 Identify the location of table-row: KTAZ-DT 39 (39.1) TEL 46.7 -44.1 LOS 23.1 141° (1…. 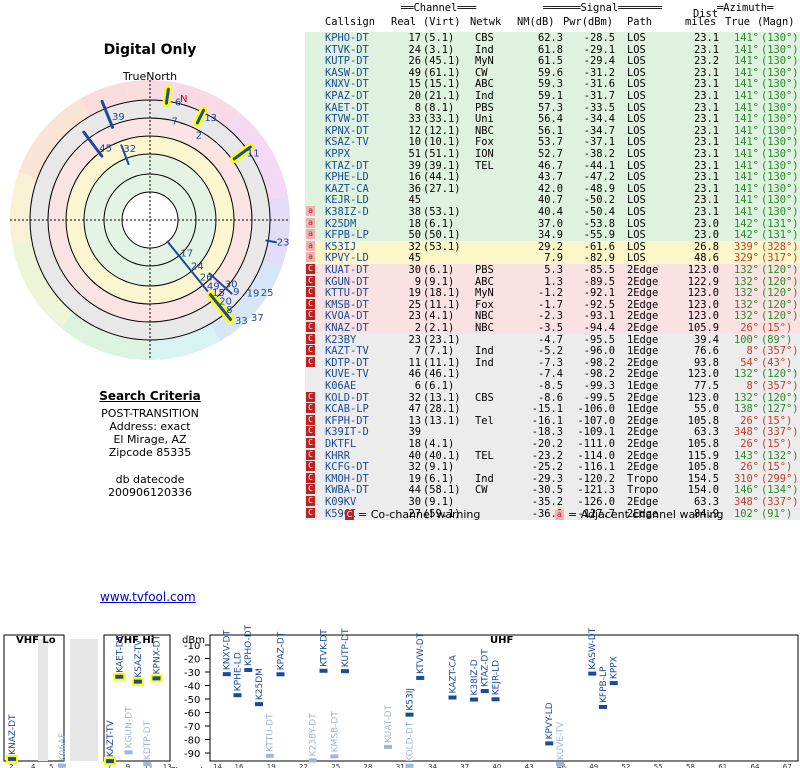
(552, 165).